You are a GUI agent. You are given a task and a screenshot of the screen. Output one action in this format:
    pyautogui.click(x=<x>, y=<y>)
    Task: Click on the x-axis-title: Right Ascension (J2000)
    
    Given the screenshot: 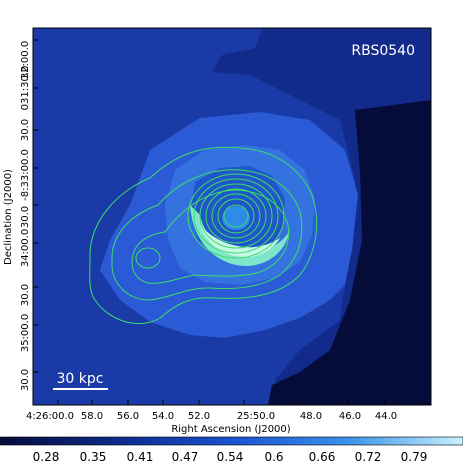 What is the action you would take?
    pyautogui.click(x=230, y=429)
    